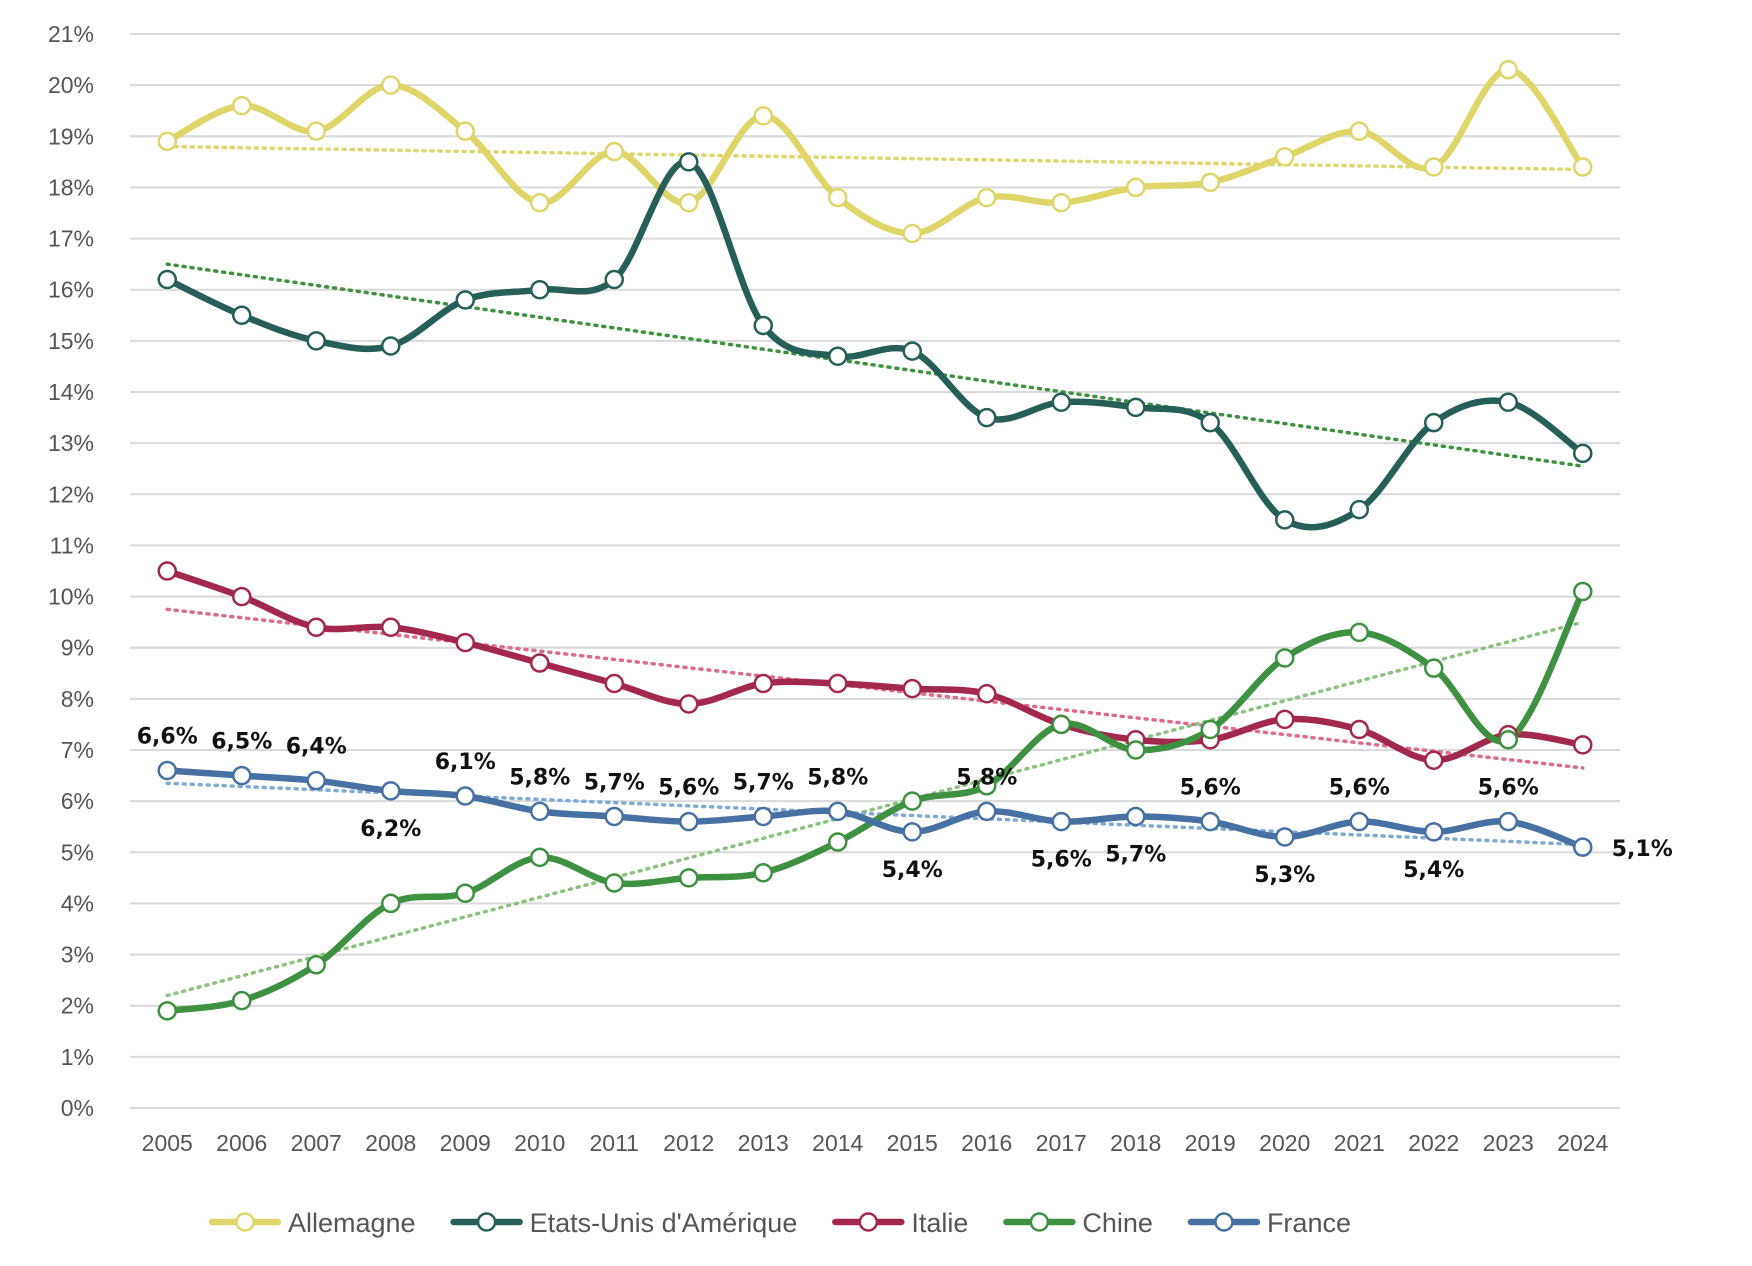  I want to click on legend-marker-italie, so click(868, 1222).